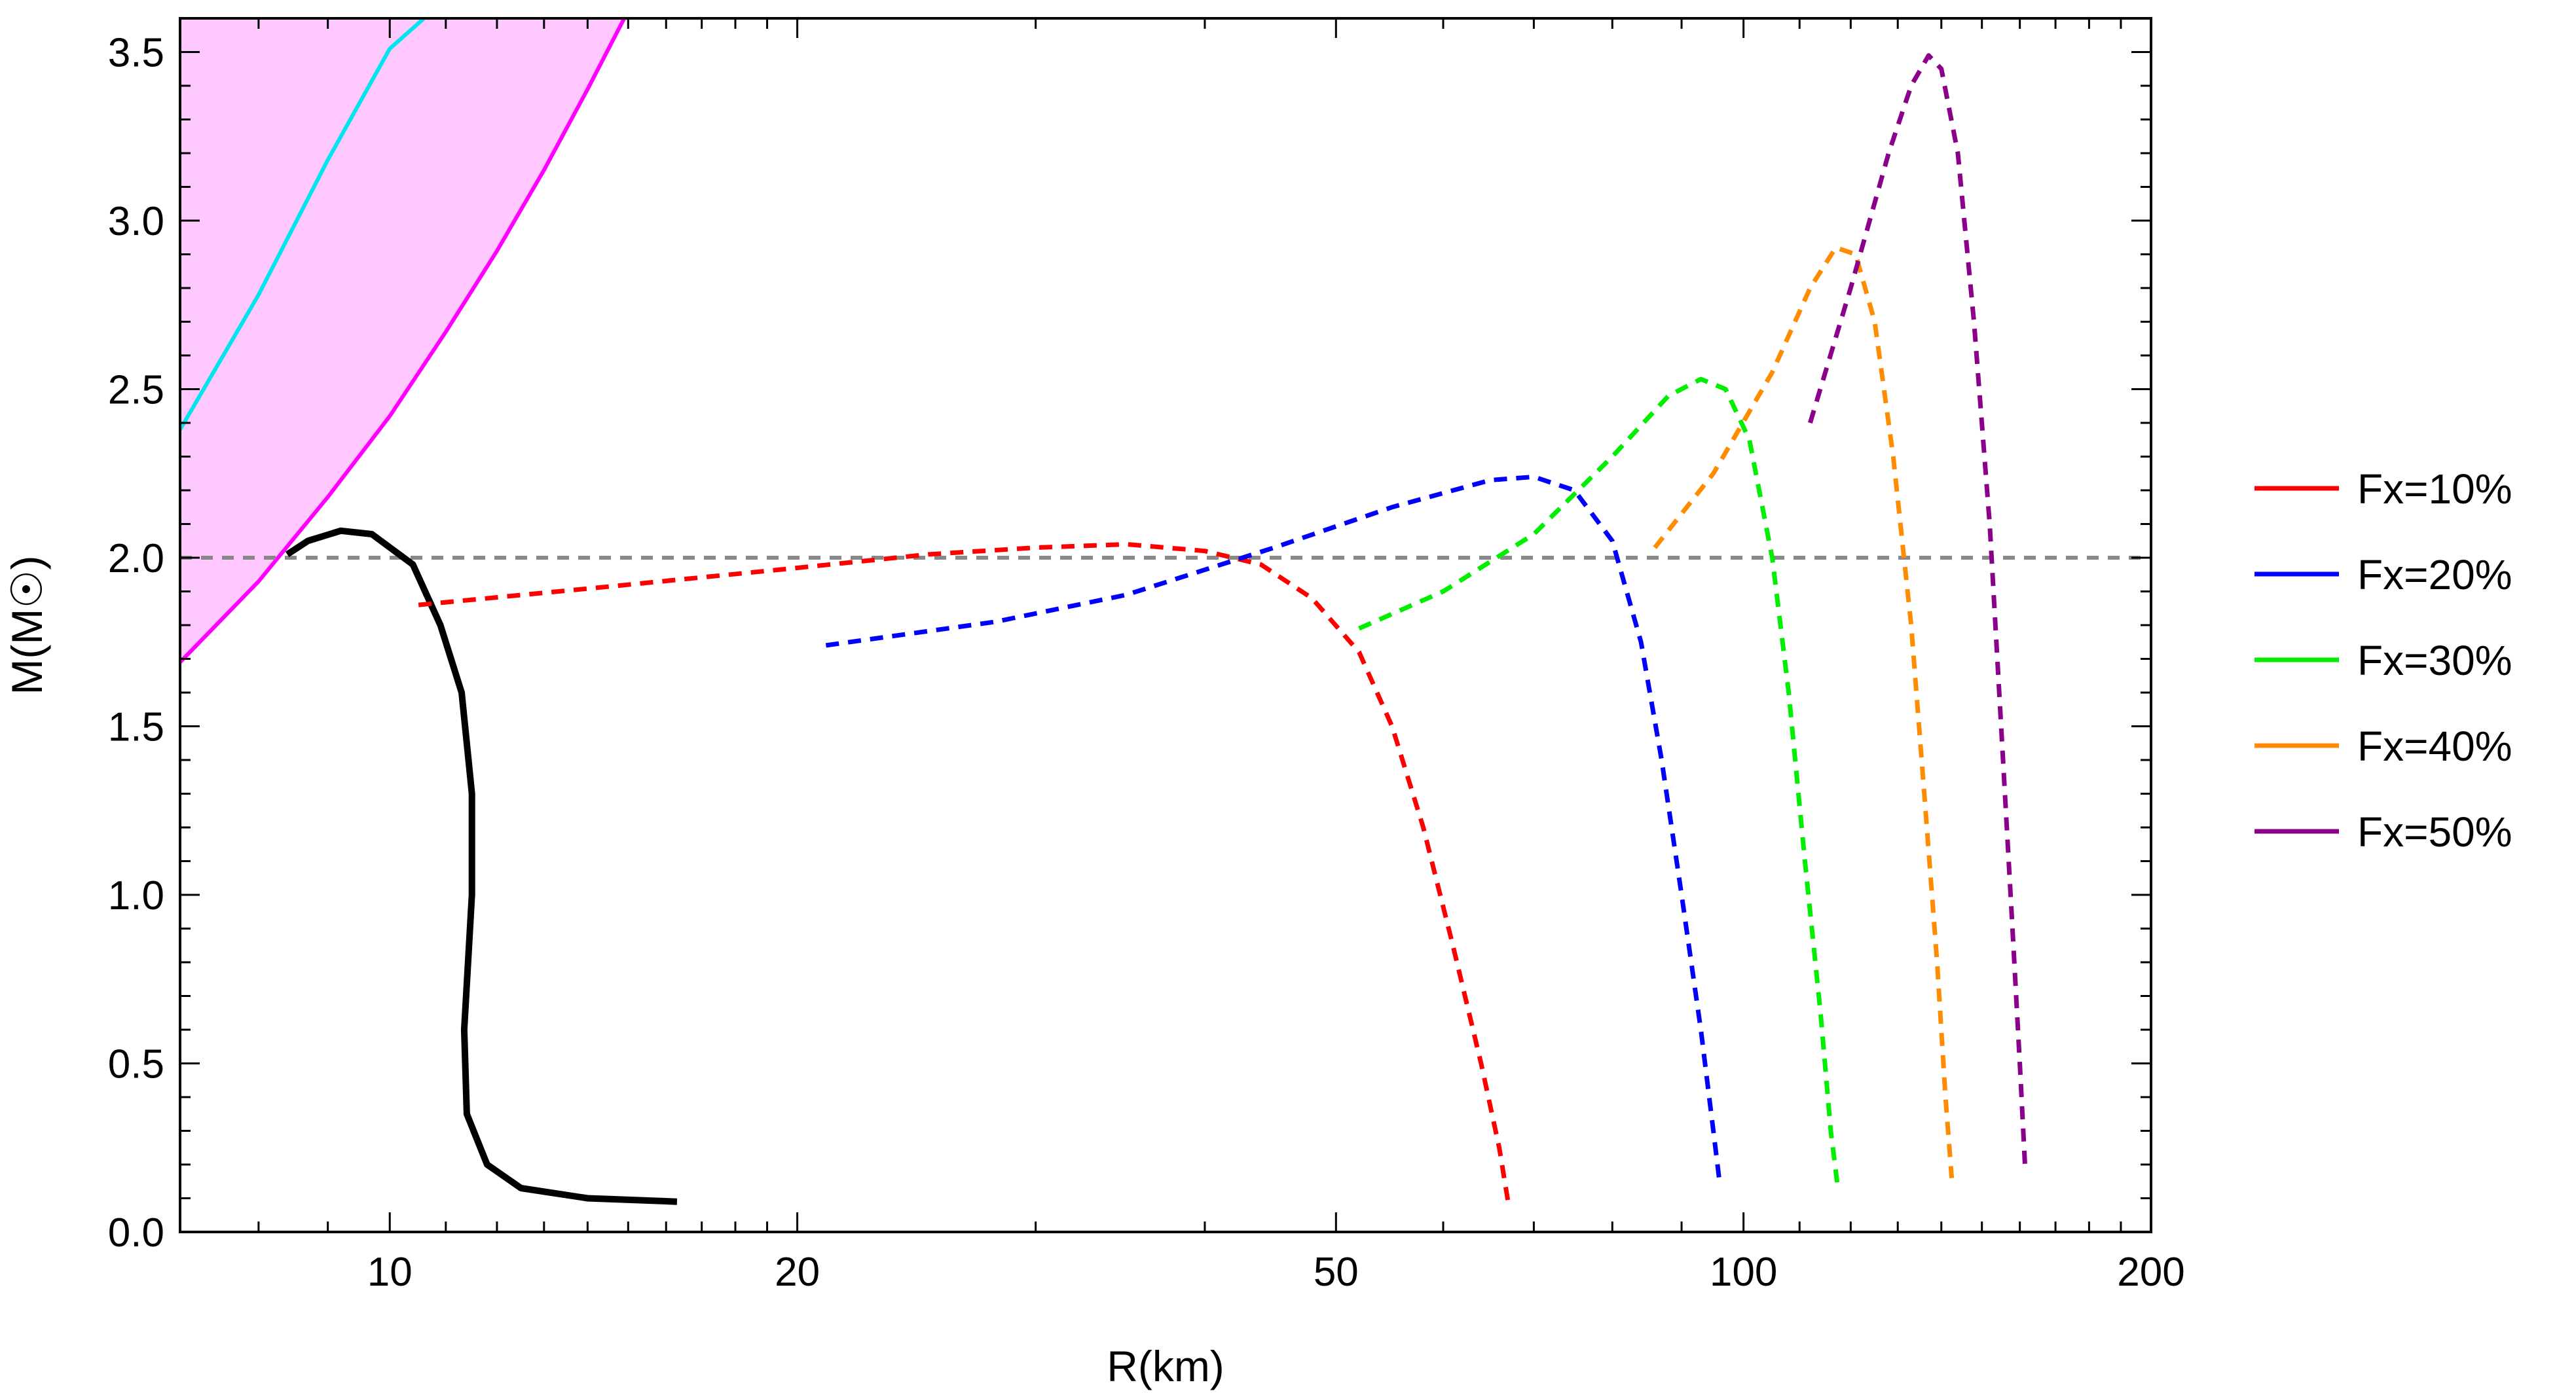 The width and height of the screenshot is (2576, 1393). Describe the element at coordinates (797, 1272) in the screenshot. I see `x-tick-label: 20` at that location.